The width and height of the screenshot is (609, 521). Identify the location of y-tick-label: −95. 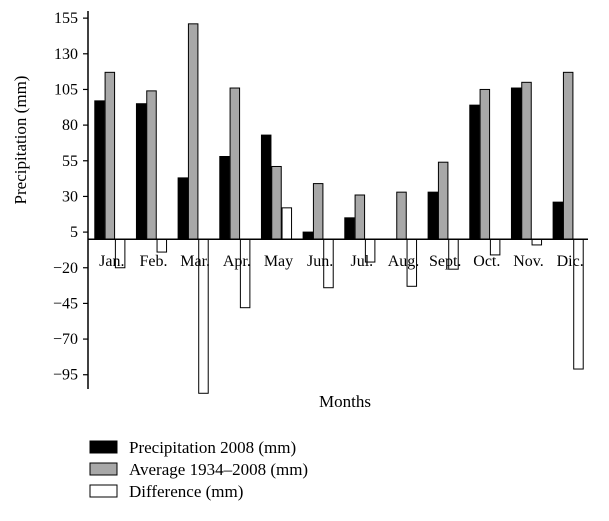
(65, 375).